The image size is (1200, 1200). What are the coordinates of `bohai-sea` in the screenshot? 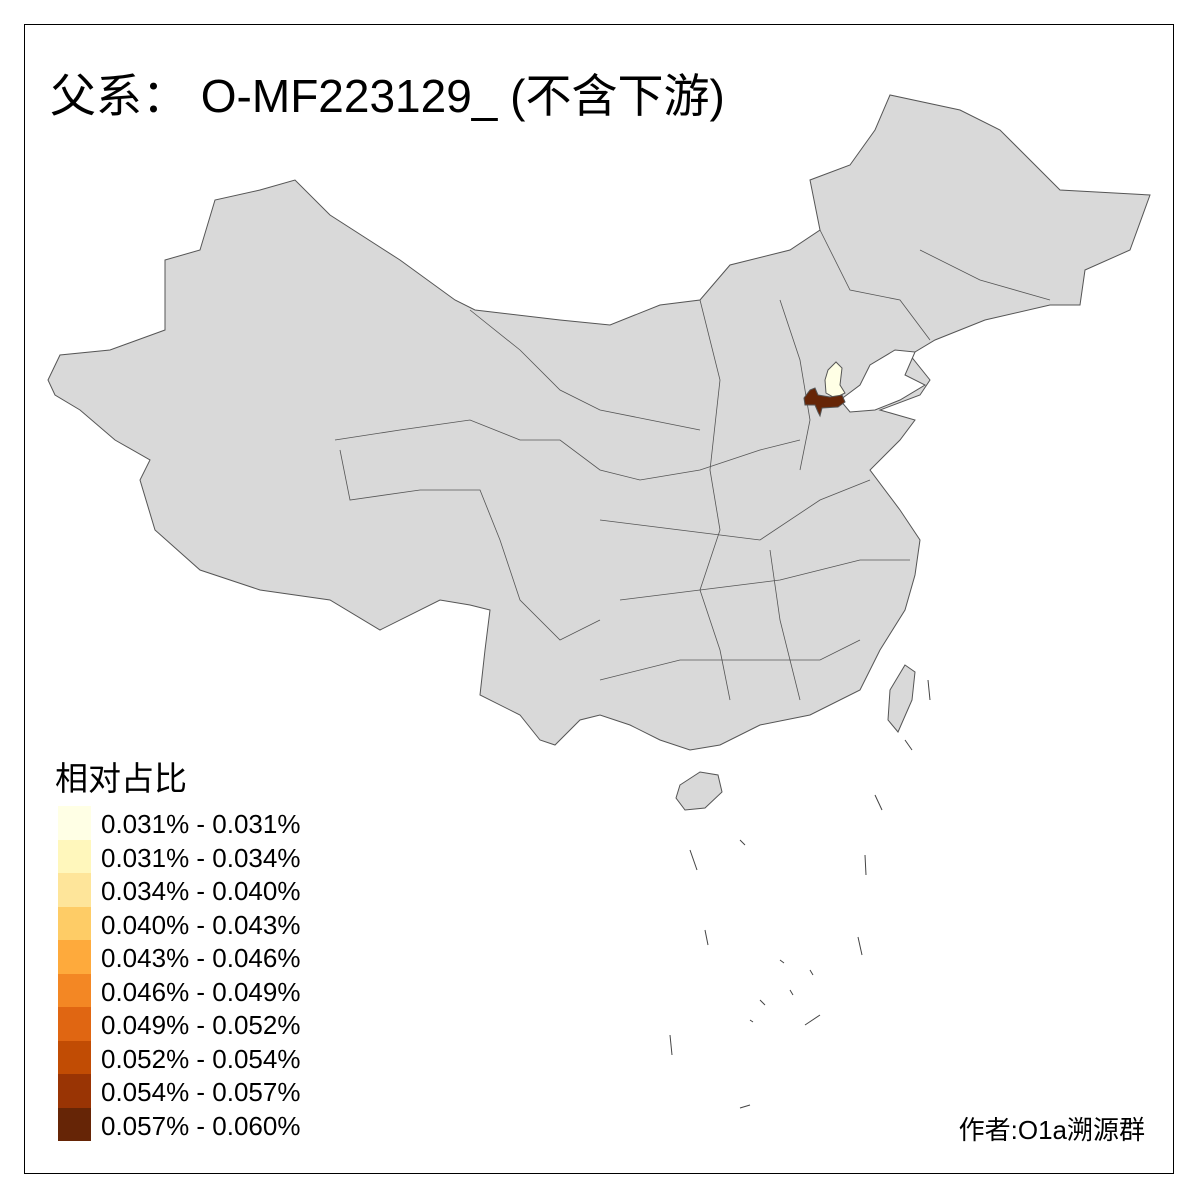 It's located at (883, 381).